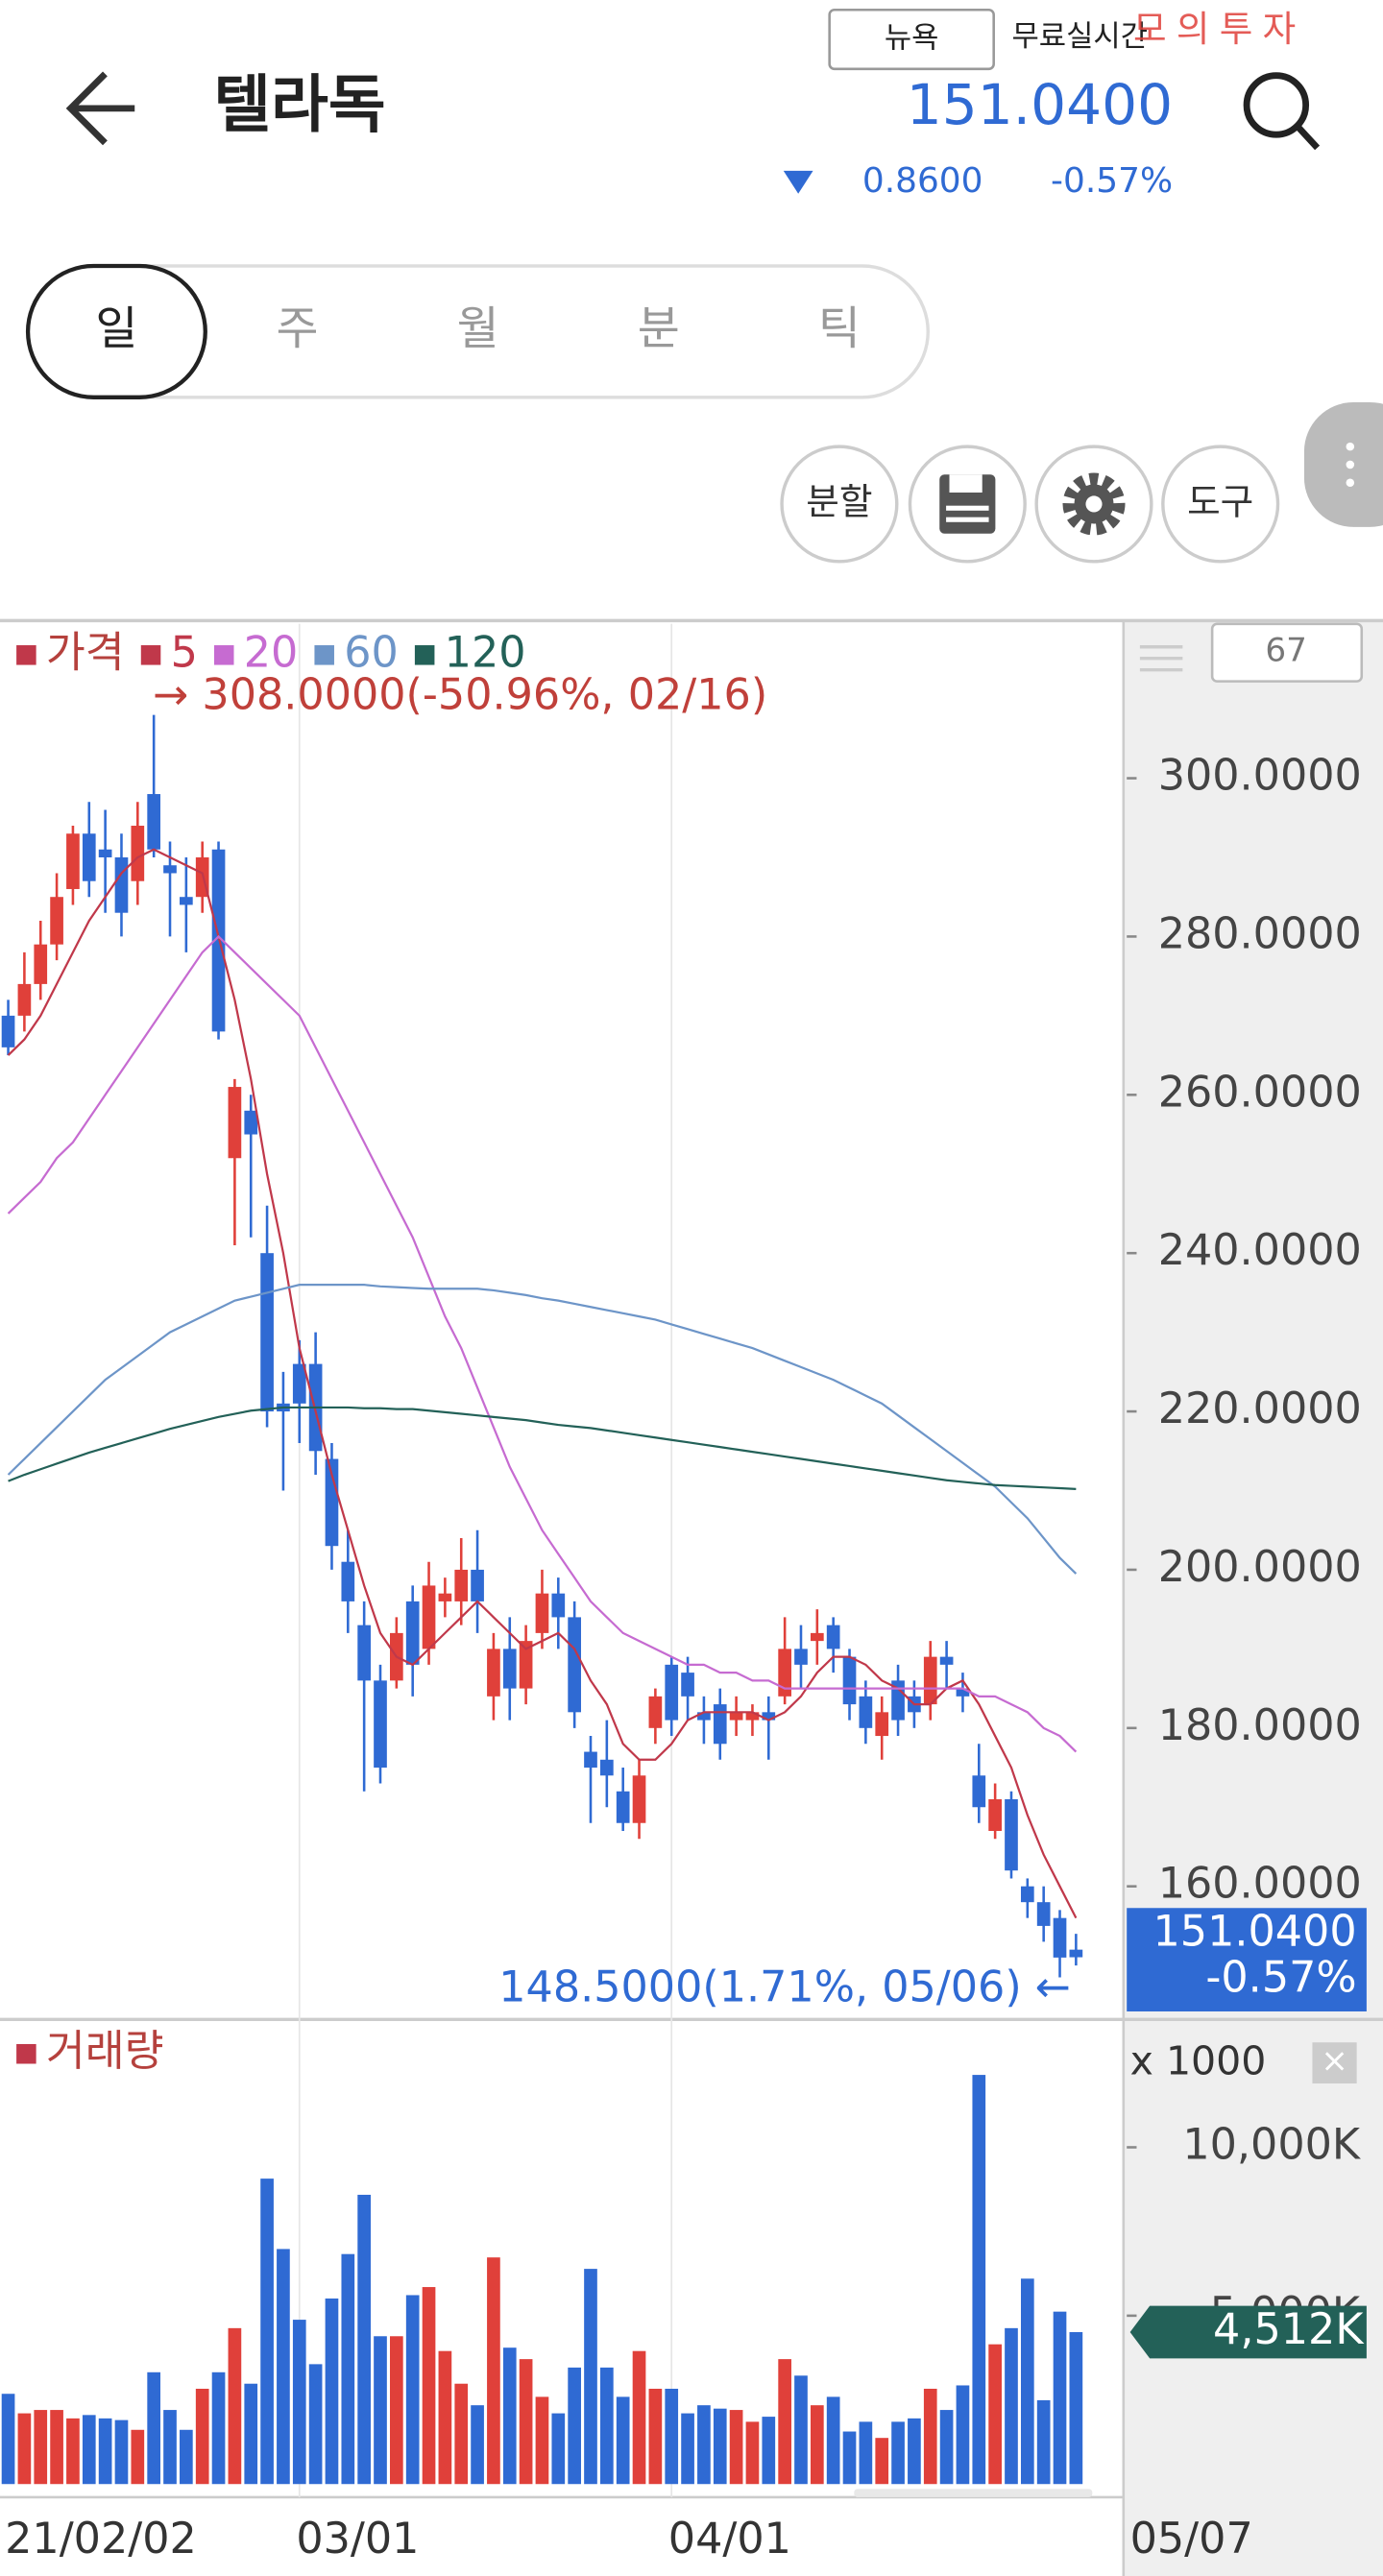 The image size is (1383, 2576). What do you see at coordinates (973, 2493) in the screenshot?
I see `scrollbar` at bounding box center [973, 2493].